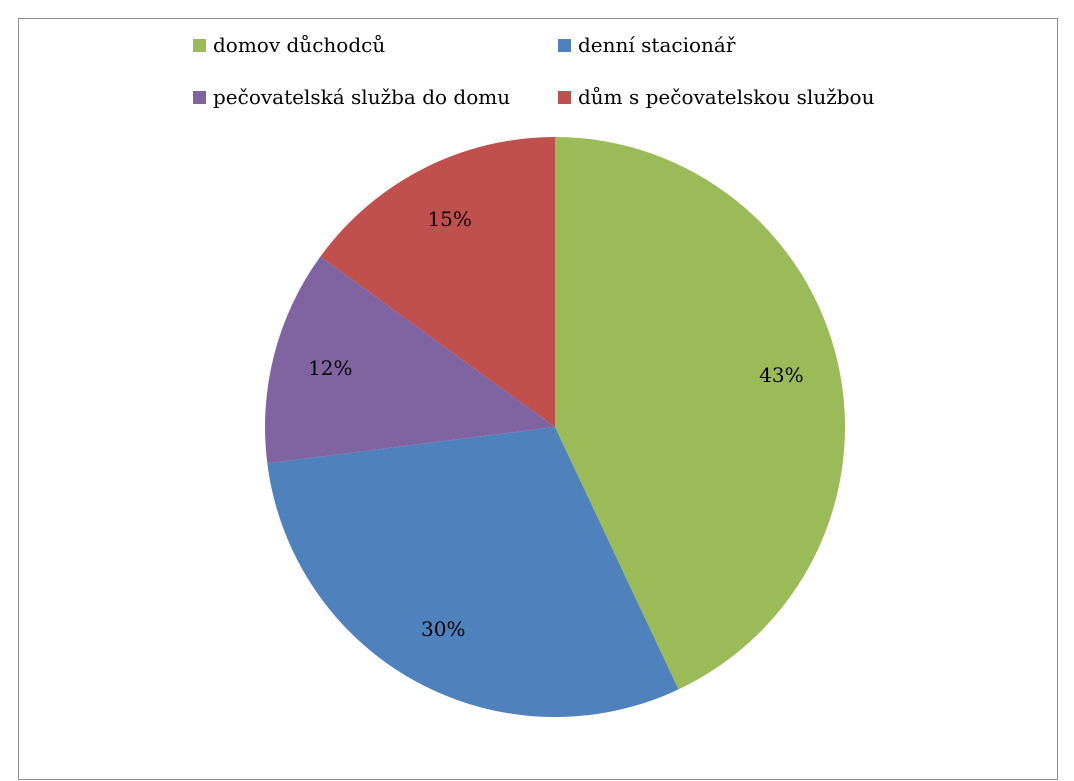 The width and height of the screenshot is (1074, 781). Describe the element at coordinates (781, 375) in the screenshot. I see `data-label-domov-duchodcu: 43%` at that location.